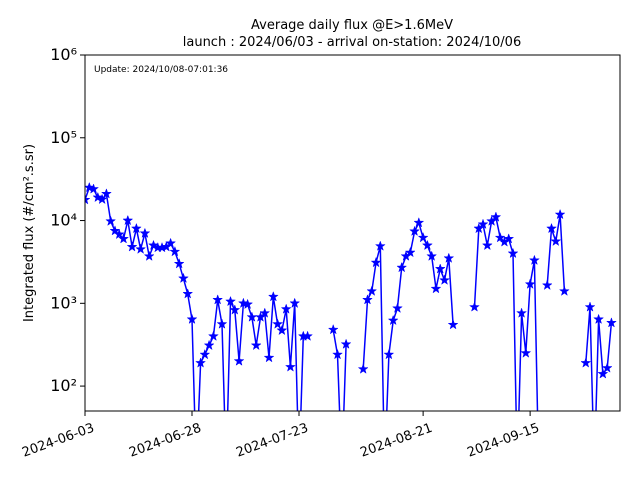 The width and height of the screenshot is (640, 480). I want to click on y-axis-label: Integrated flux (#/cm².s.sr), so click(29, 233).